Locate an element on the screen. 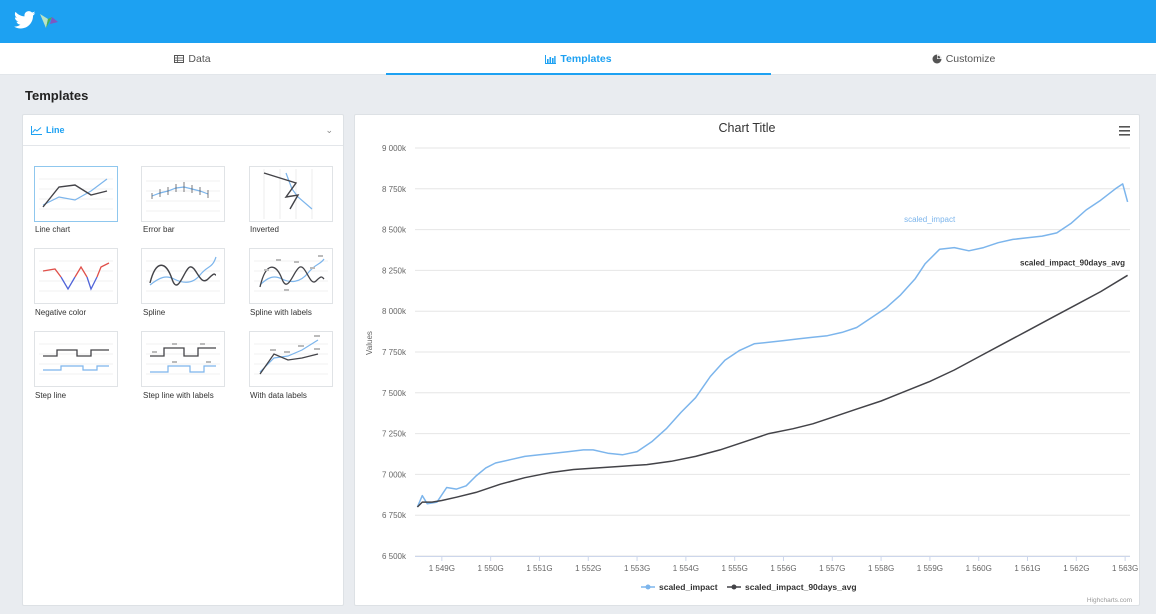 The height and width of the screenshot is (614, 1156). tab-templates: Templates is located at coordinates (578, 59).